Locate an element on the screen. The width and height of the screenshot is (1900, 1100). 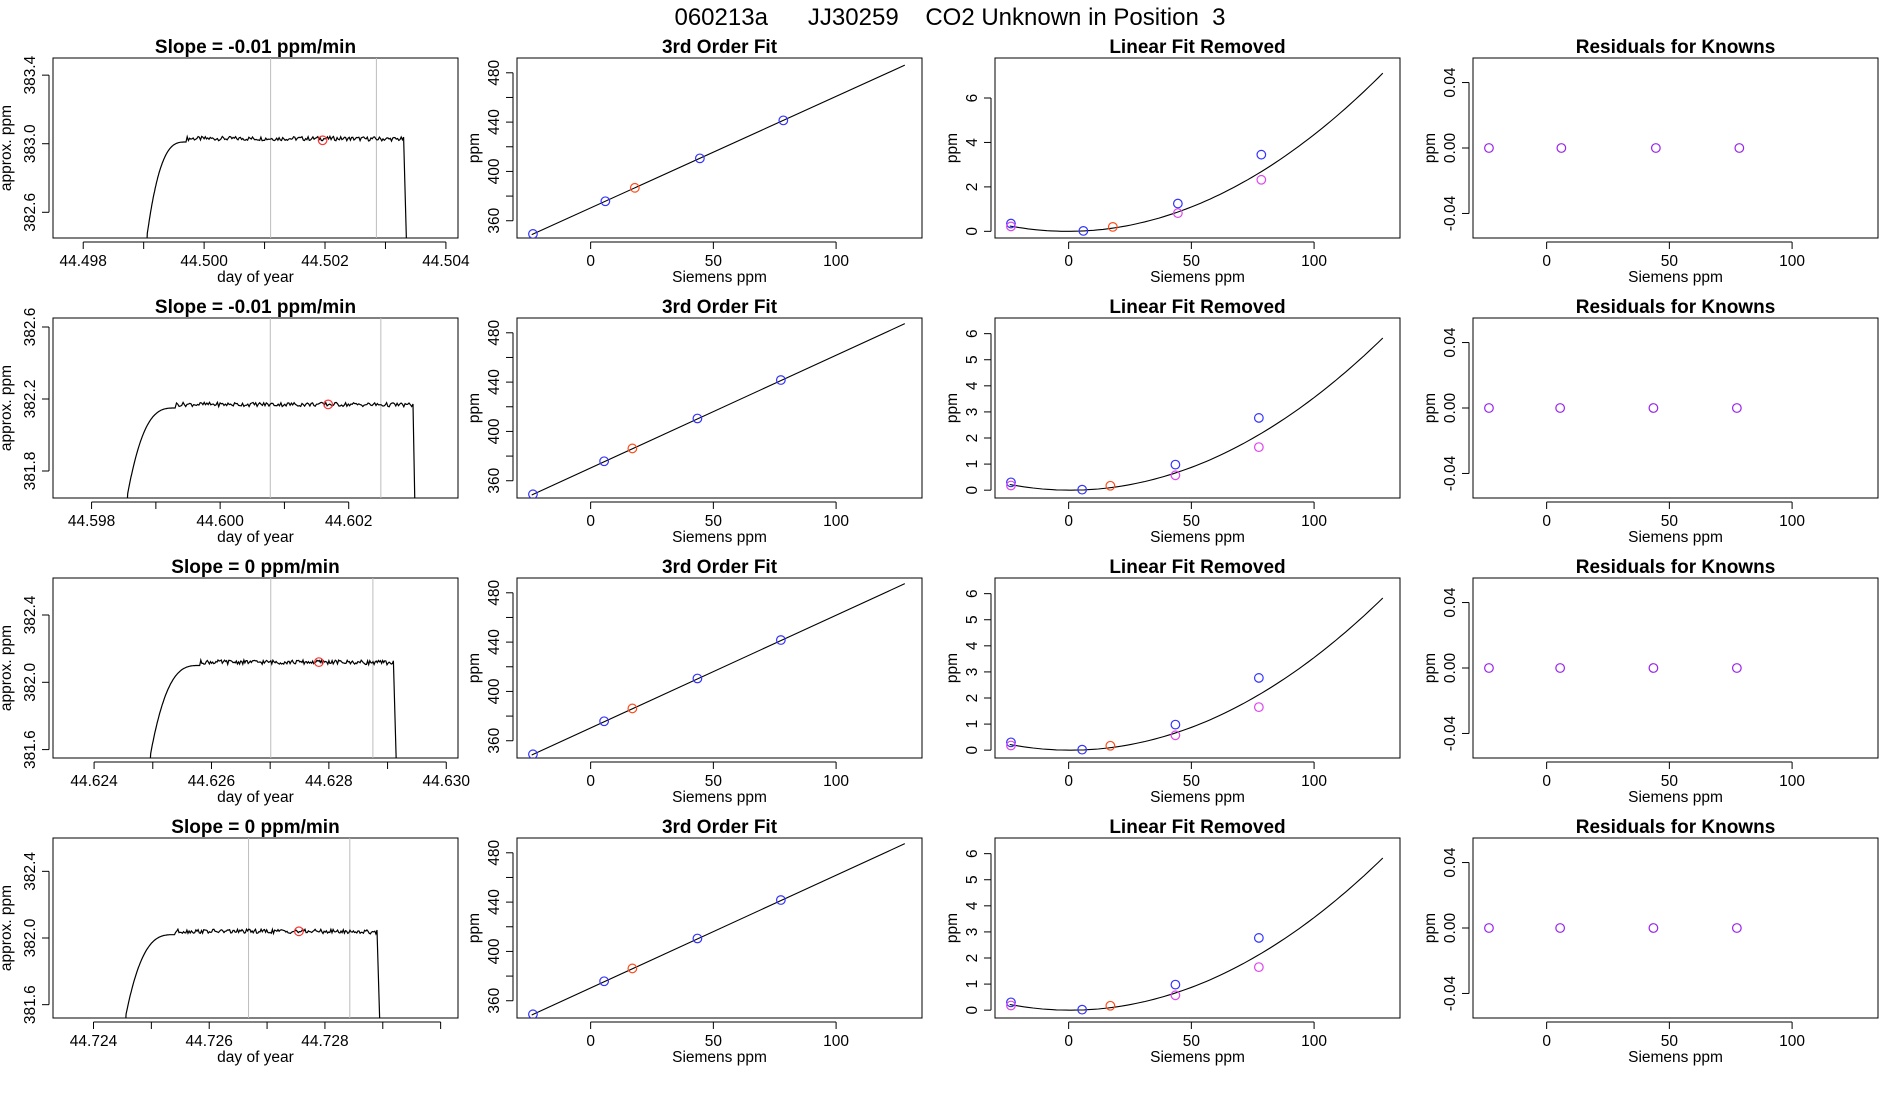
panel-title: 3rd Order Fit is located at coordinates (720, 567).